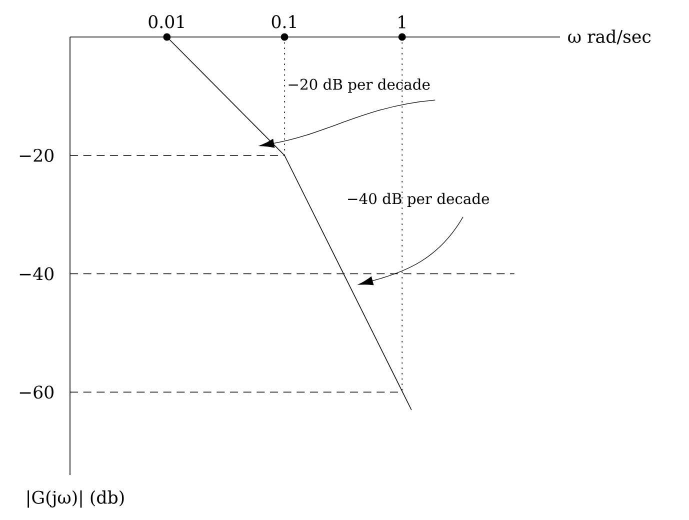  What do you see at coordinates (37, 273) in the screenshot?
I see `y-tick-label: −40` at bounding box center [37, 273].